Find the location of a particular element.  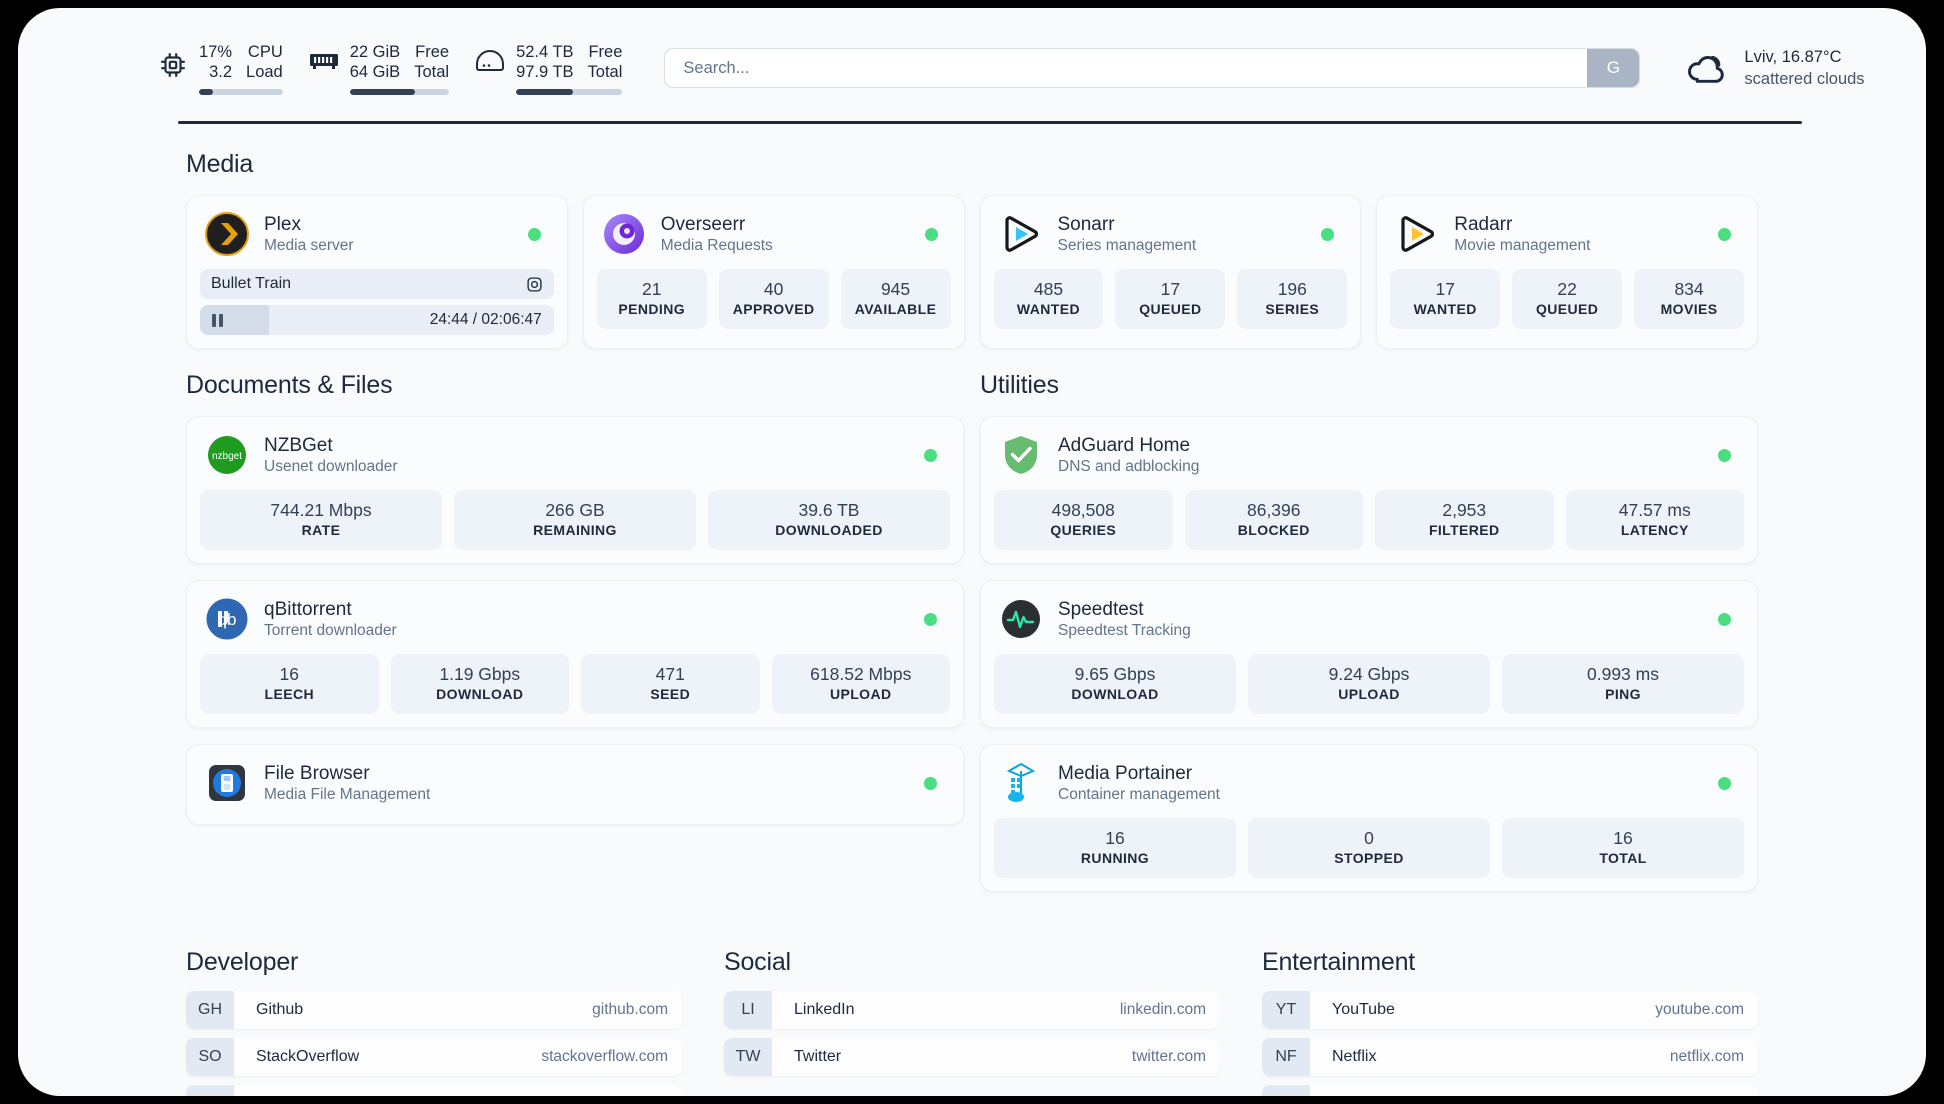

card-header: Media Portainer Container management is located at coordinates (1369, 784).